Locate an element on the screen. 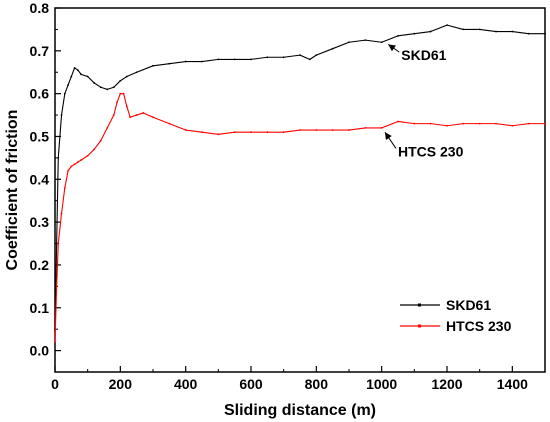 The image size is (550, 422). annotation-label-0: SKD61 is located at coordinates (423, 55).